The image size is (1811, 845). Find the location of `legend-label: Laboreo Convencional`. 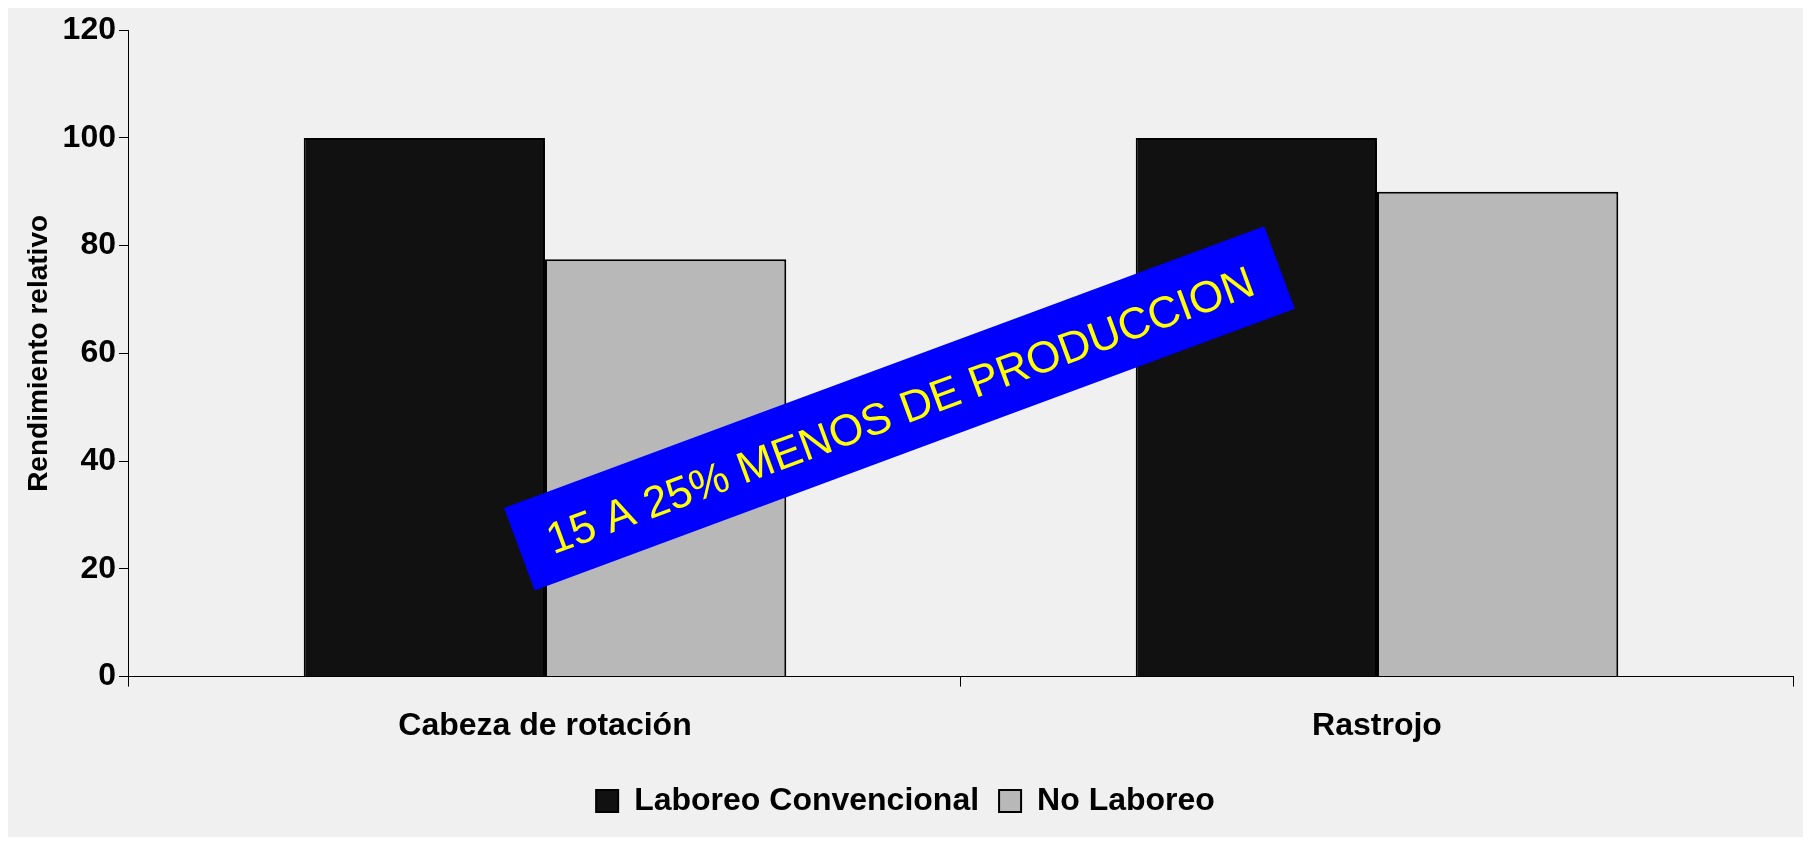

legend-label: Laboreo Convencional is located at coordinates (807, 798).